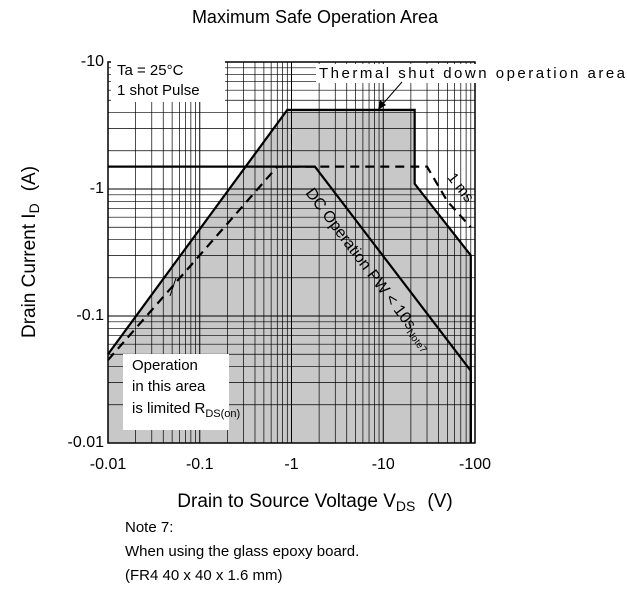  What do you see at coordinates (291, 464) in the screenshot?
I see `x-tick-label: -1` at bounding box center [291, 464].